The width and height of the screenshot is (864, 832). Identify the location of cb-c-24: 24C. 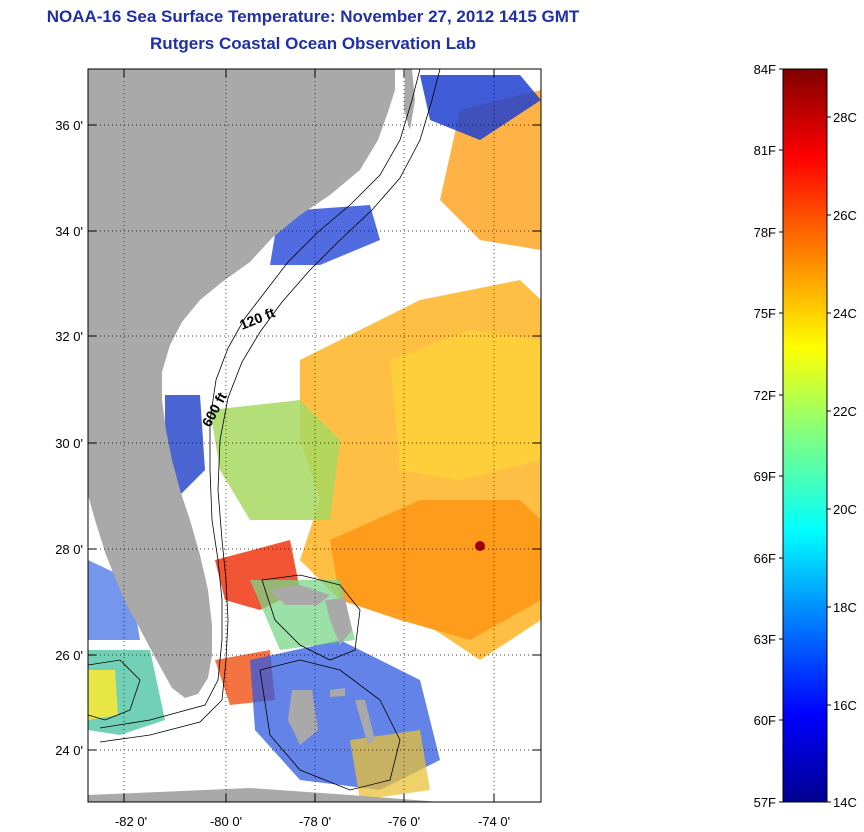
(845, 313).